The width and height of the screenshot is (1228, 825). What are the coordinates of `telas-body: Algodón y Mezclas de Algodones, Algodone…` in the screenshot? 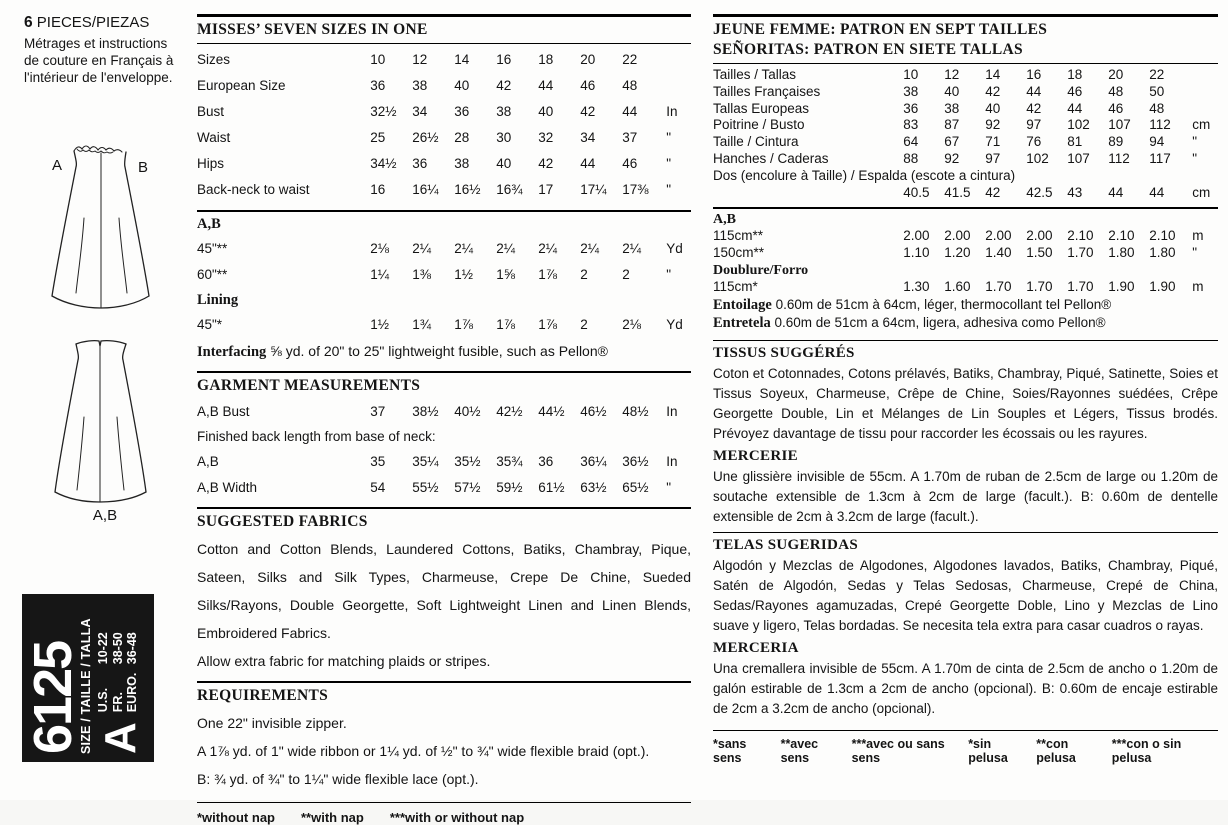 It's located at (965, 595).